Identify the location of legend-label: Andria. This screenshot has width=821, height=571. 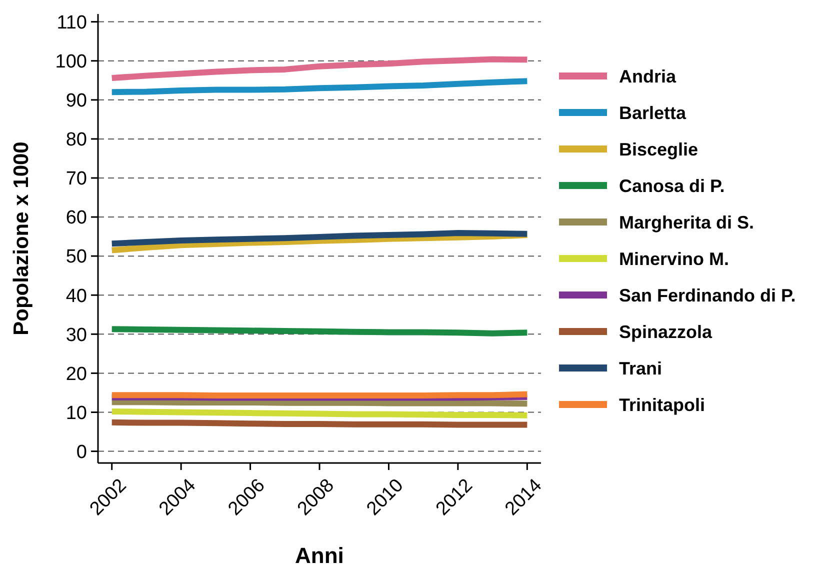
(648, 76).